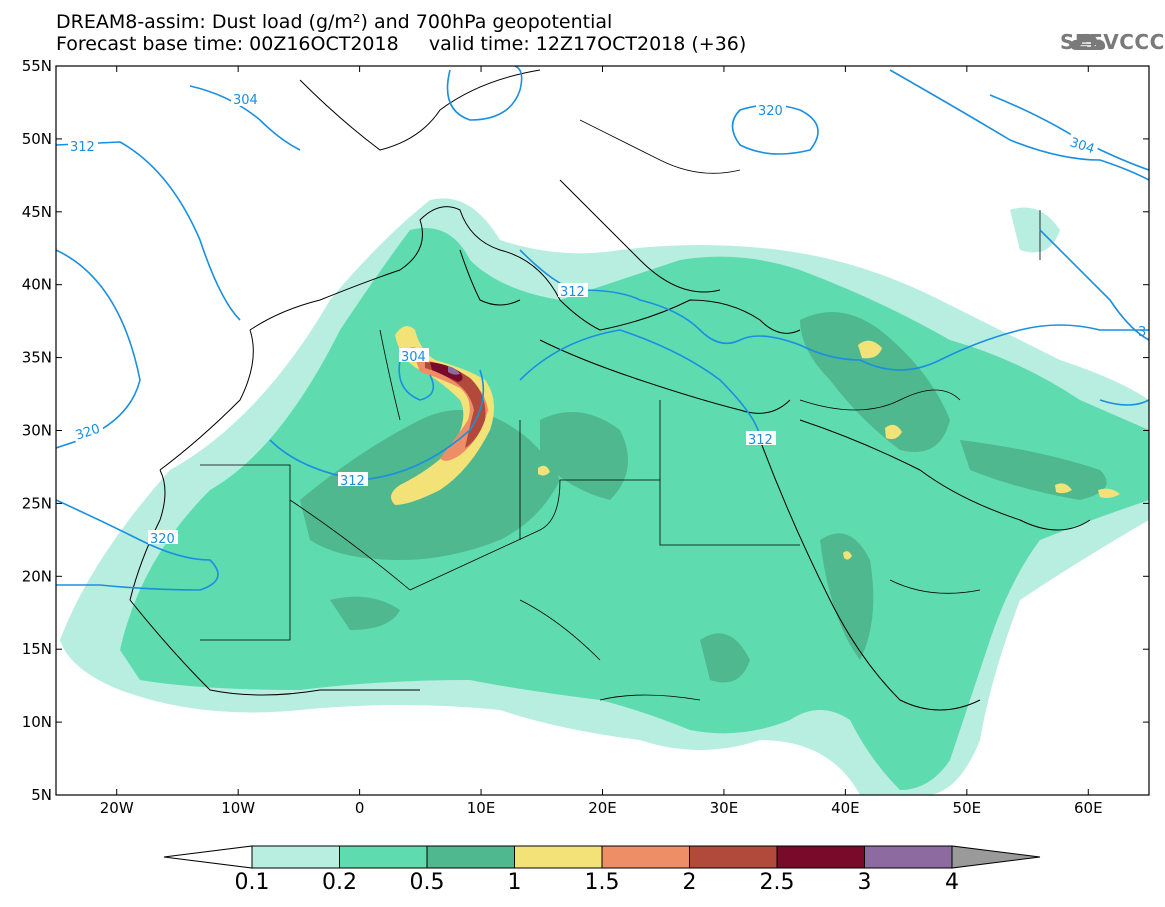  What do you see at coordinates (1088, 41) in the screenshot?
I see `cloud-icon` at bounding box center [1088, 41].